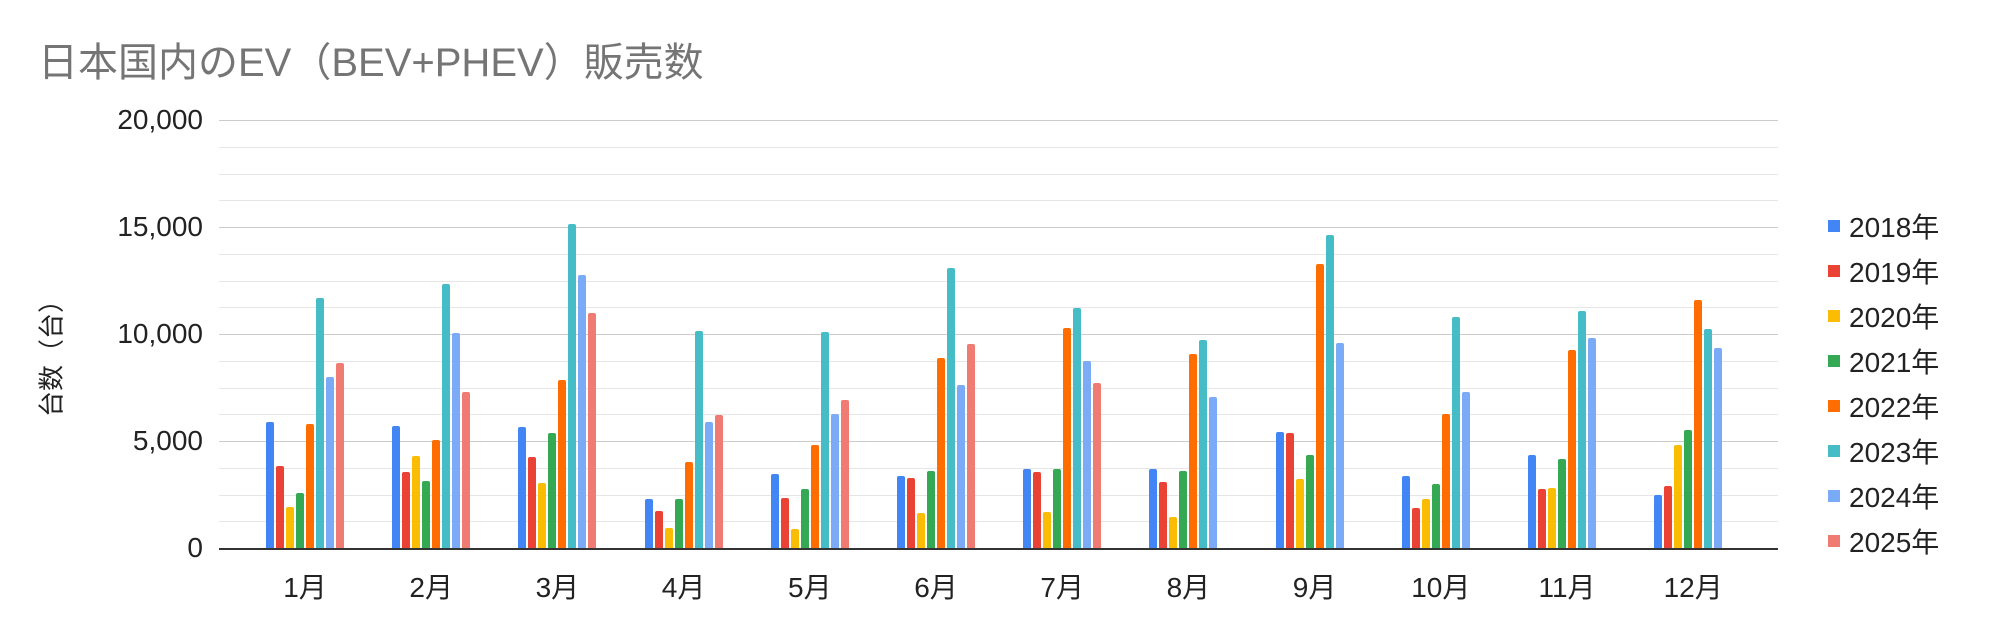  Describe the element at coordinates (1883, 541) in the screenshot. I see `legend-item: 2025年` at that location.